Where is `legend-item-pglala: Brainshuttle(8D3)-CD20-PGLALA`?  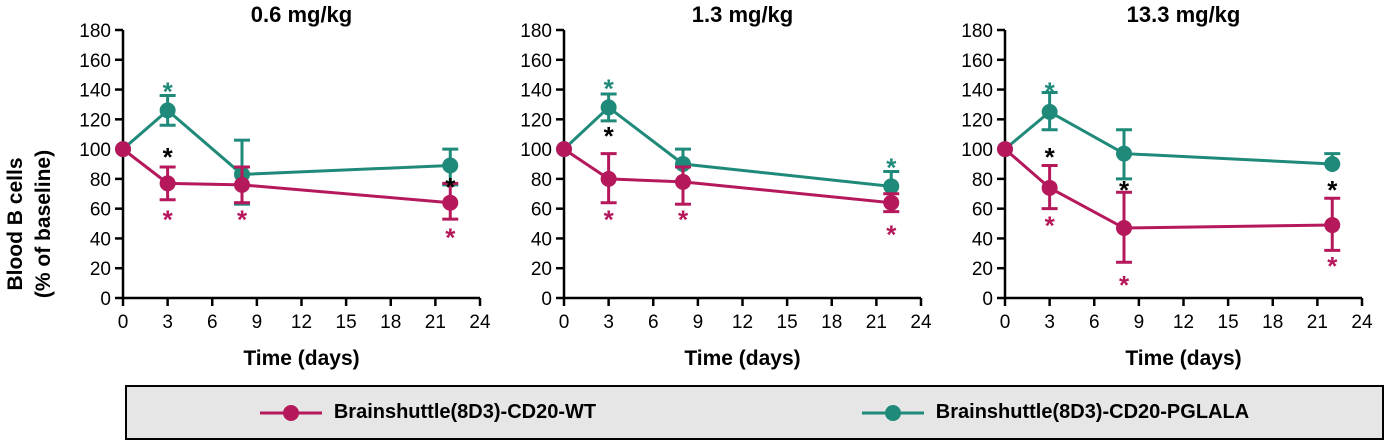 legend-item-pglala: Brainshuttle(8D3)-CD20-PGLALA is located at coordinates (1055, 412).